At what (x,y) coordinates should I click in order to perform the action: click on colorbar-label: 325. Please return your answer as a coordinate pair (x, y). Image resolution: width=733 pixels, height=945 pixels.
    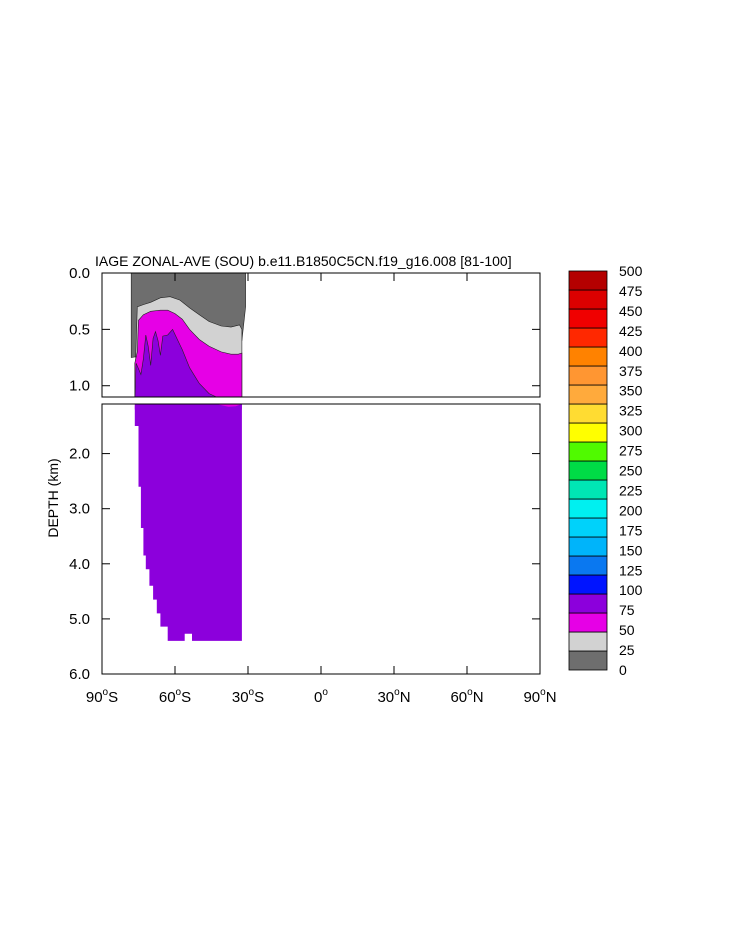
    Looking at the image, I should click on (631, 411).